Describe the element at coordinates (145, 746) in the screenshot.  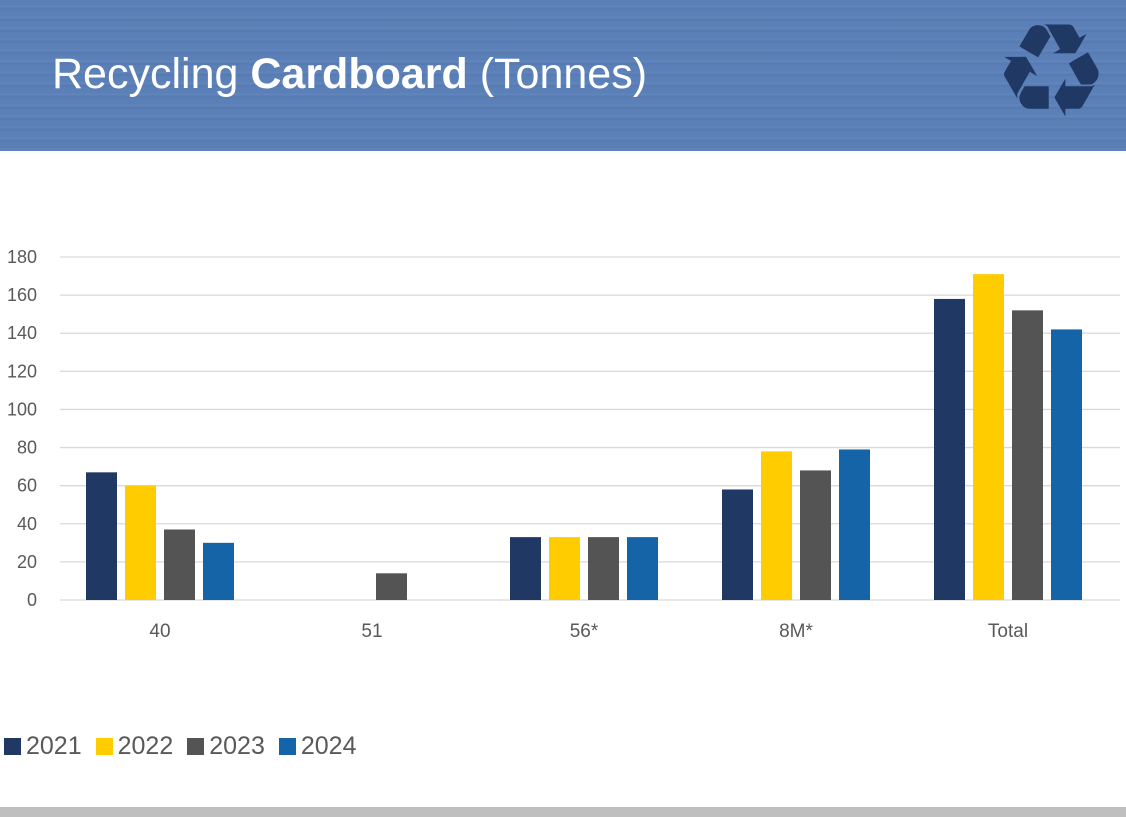
I see `legend-label: 2022` at that location.